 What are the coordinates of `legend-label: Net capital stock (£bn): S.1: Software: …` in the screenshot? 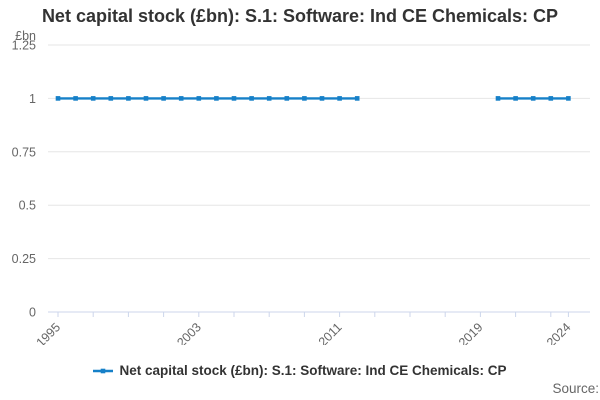 It's located at (313, 370).